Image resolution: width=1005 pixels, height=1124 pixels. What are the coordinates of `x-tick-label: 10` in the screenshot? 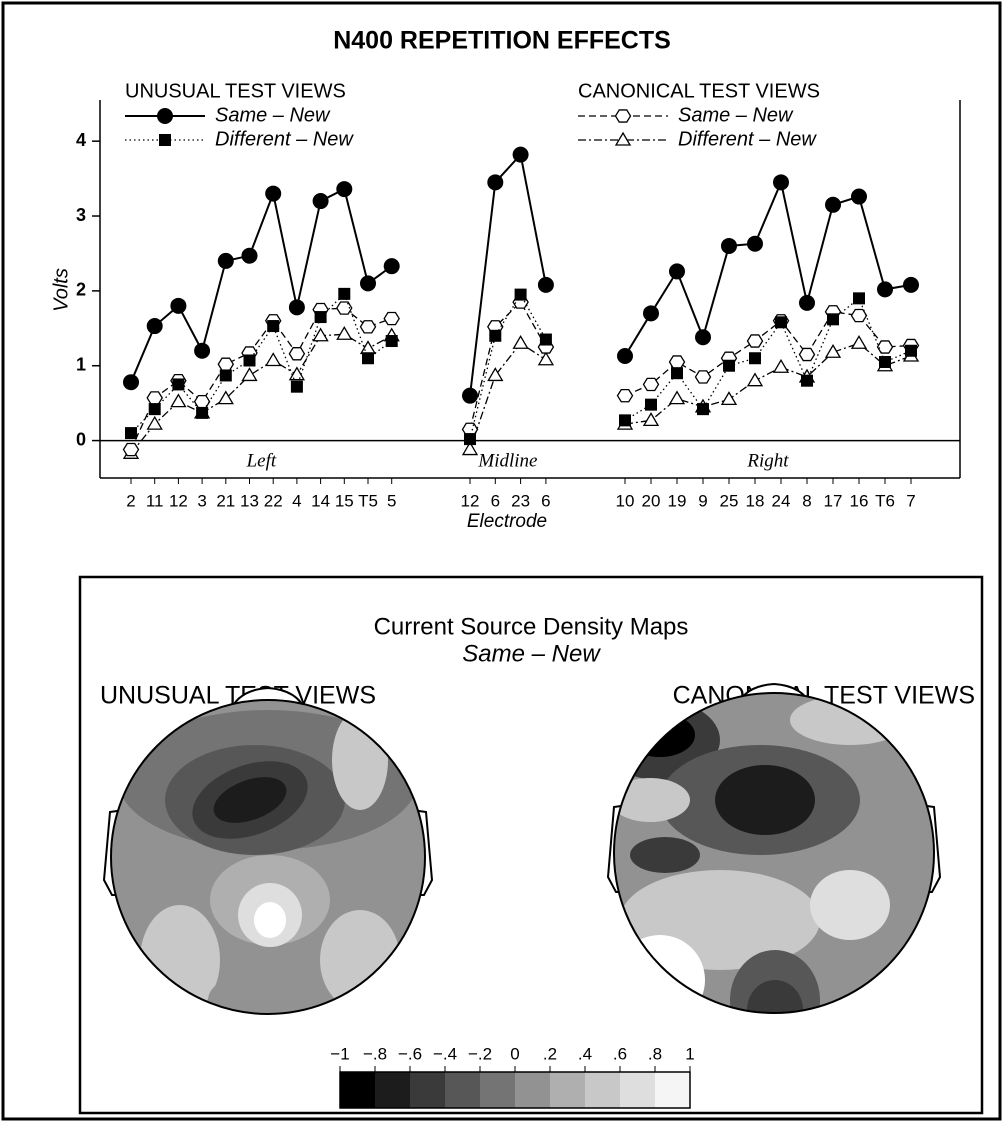 It's located at (625, 500).